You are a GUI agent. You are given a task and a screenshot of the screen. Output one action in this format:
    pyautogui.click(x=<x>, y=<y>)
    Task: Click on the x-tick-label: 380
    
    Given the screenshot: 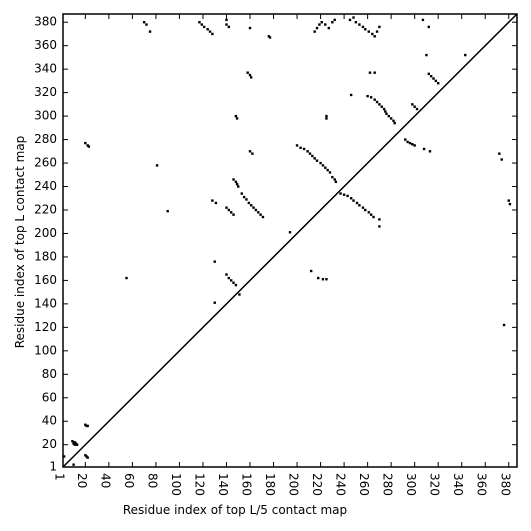 What is the action you would take?
    pyautogui.click(x=505, y=484)
    